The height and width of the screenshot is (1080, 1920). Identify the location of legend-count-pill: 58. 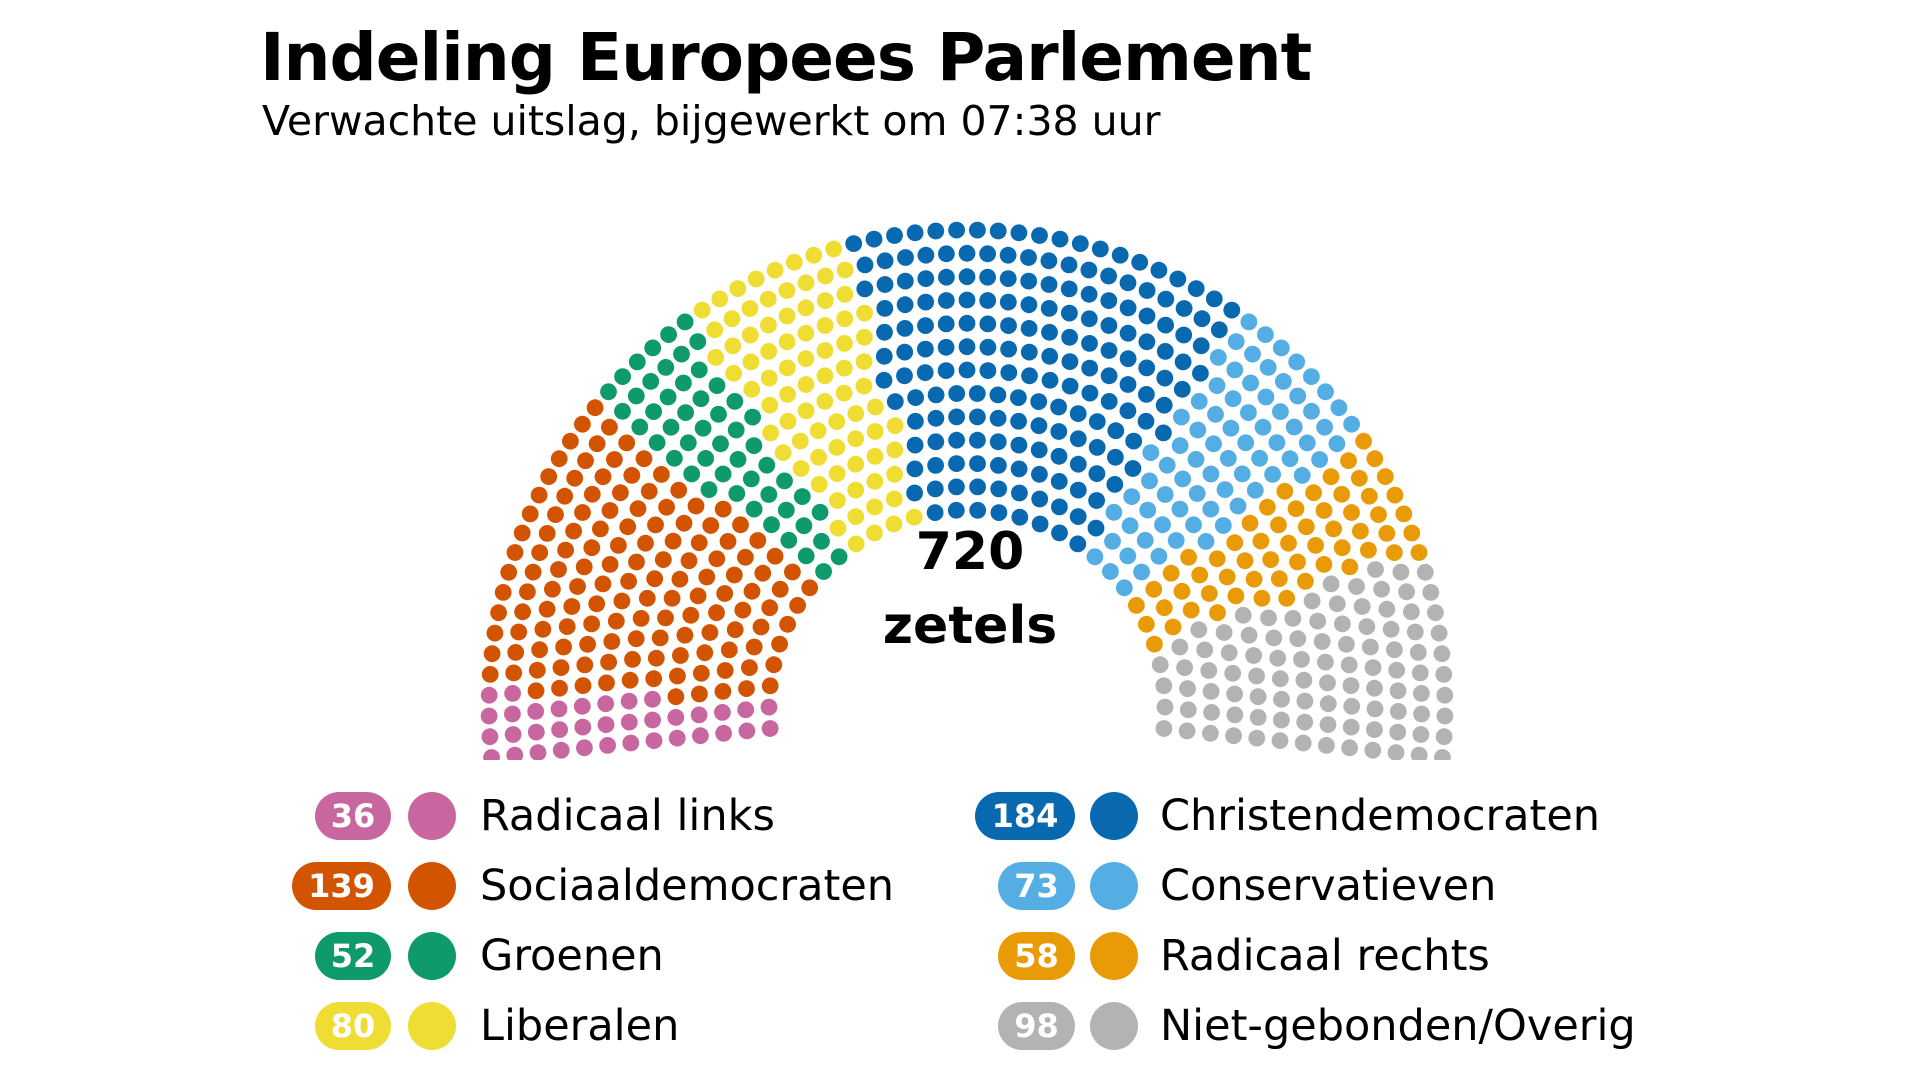
(1036, 956).